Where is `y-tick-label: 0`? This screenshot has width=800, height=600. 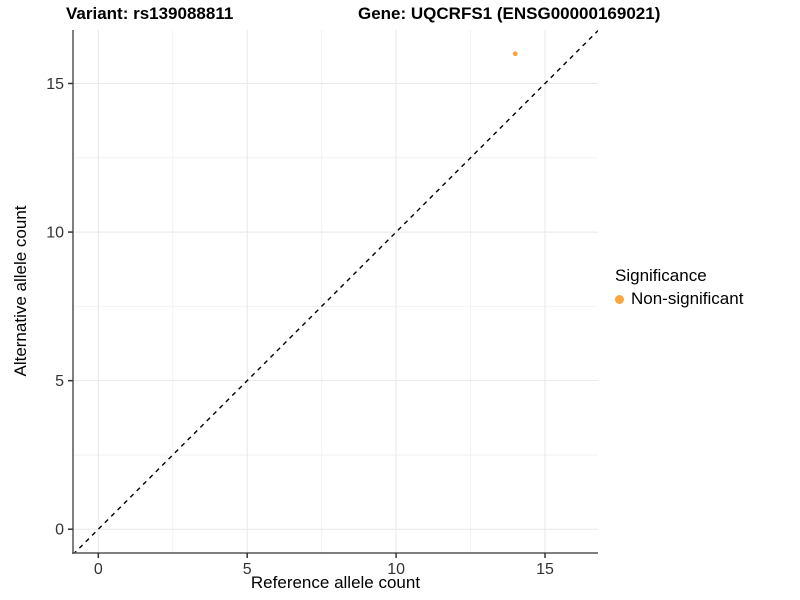
y-tick-label: 0 is located at coordinates (59, 530).